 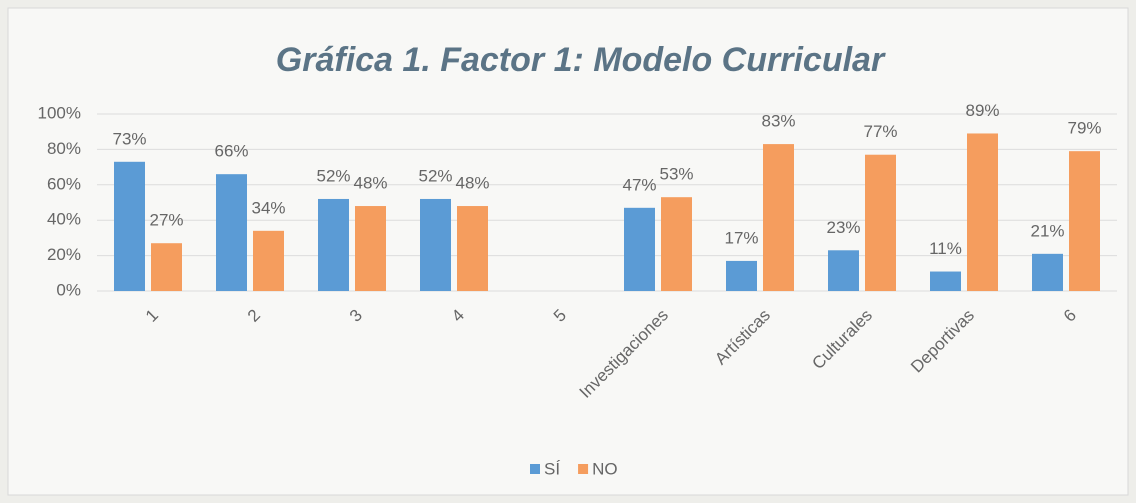 I want to click on data-label: 23%, so click(x=843, y=227).